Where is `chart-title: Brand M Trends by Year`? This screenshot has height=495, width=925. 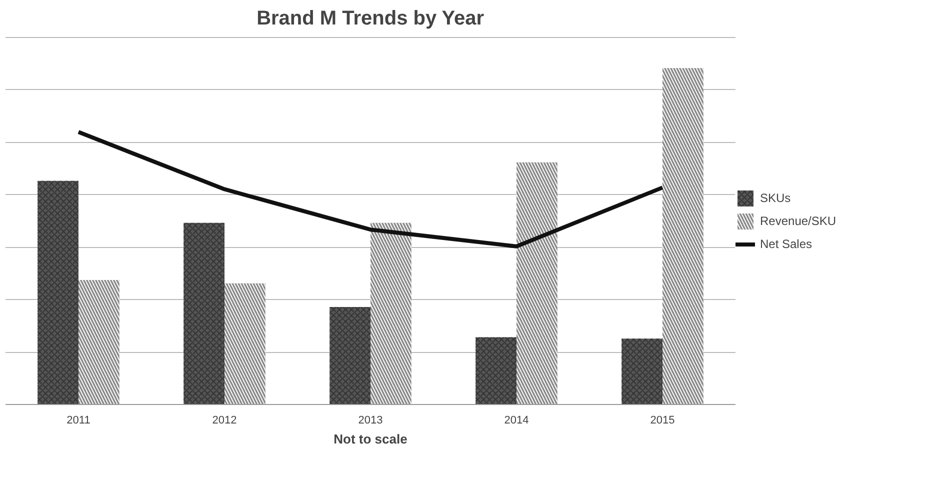
chart-title: Brand M Trends by Year is located at coordinates (370, 19).